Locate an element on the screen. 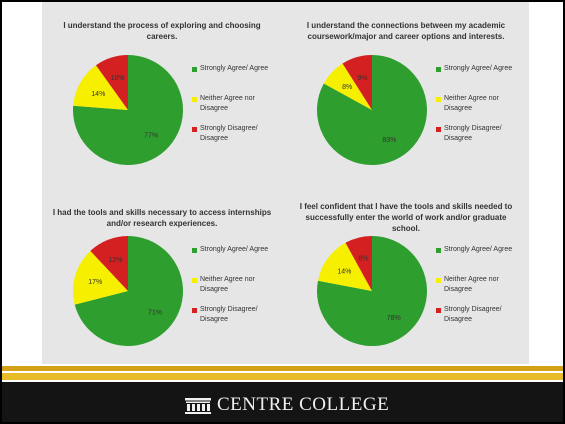 The width and height of the screenshot is (565, 424). slice-label-disagree: 12% is located at coordinates (115, 260).